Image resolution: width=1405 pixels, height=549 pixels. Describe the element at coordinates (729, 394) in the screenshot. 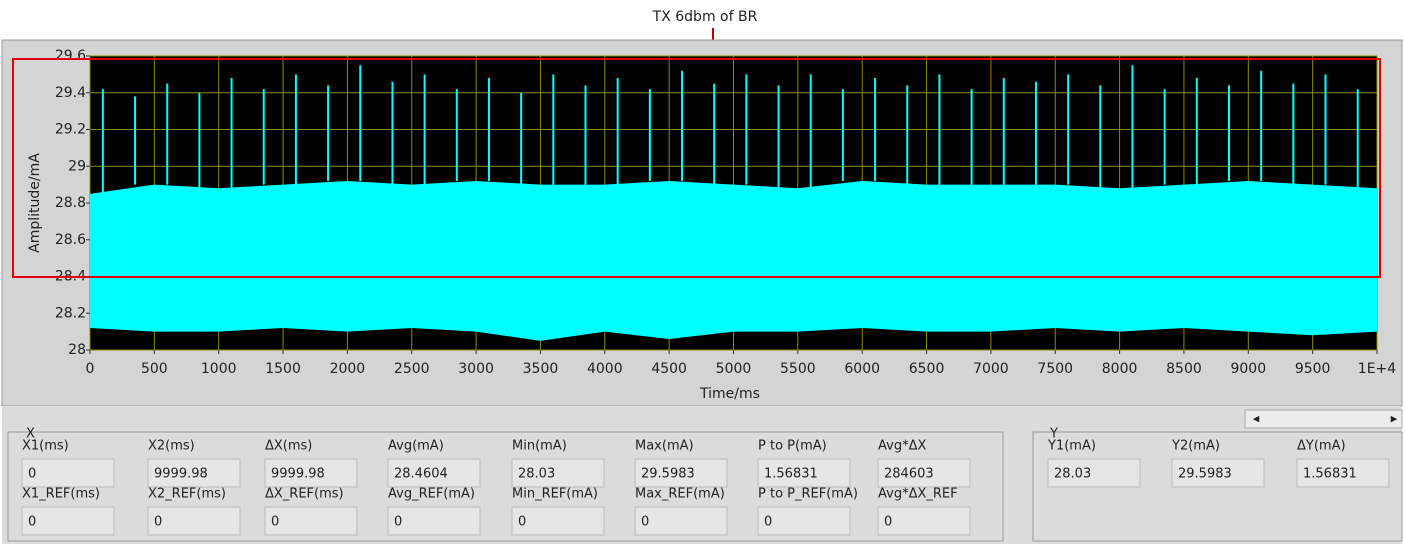

I see `x-axis-label: Time/ms` at that location.